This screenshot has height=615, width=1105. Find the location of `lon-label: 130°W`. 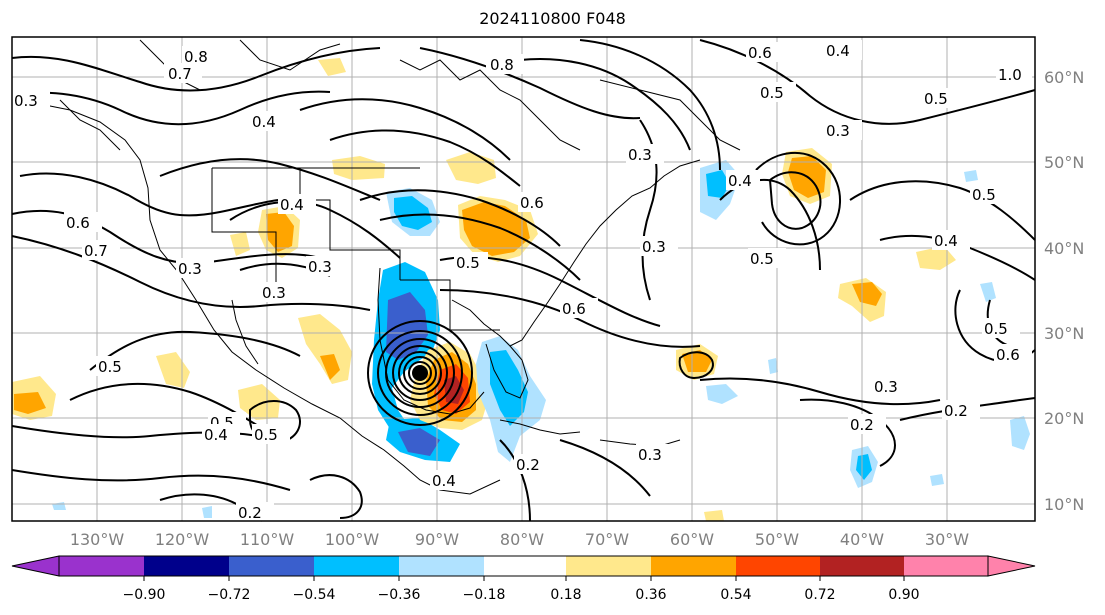

lon-label: 130°W is located at coordinates (97, 539).